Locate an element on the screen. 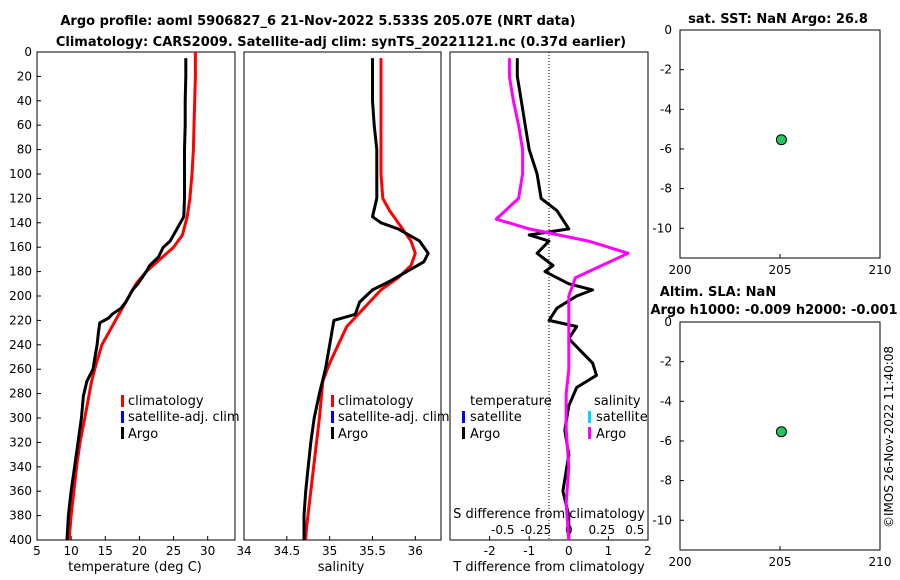 This screenshot has width=900, height=580. temp-y-tick-label: 20 is located at coordinates (24, 76).